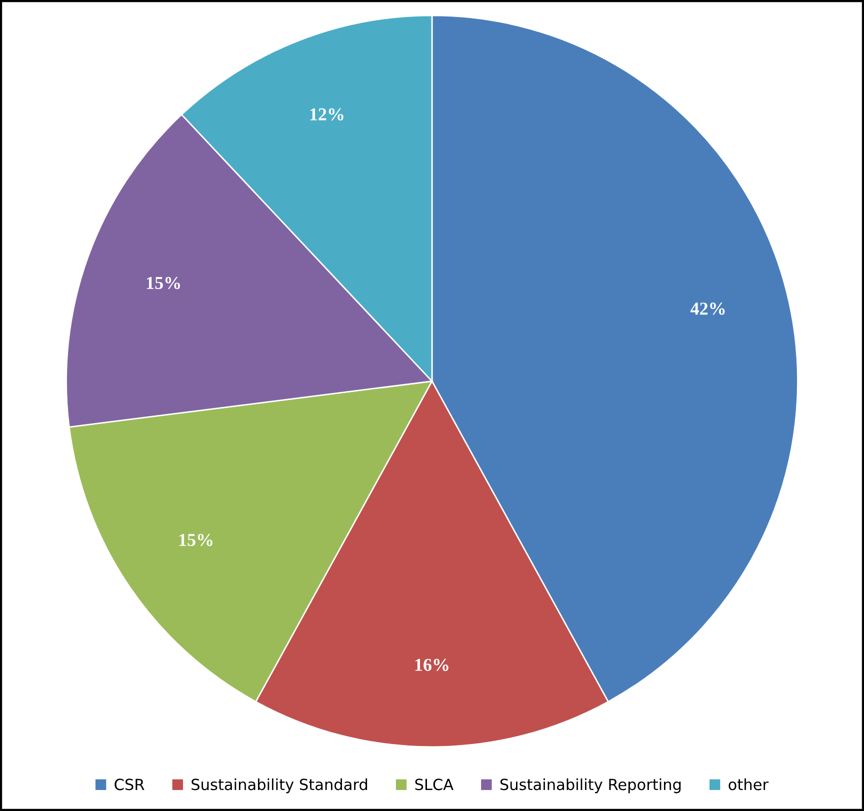 The width and height of the screenshot is (864, 811). Describe the element at coordinates (748, 784) in the screenshot. I see `legend-label: other` at that location.